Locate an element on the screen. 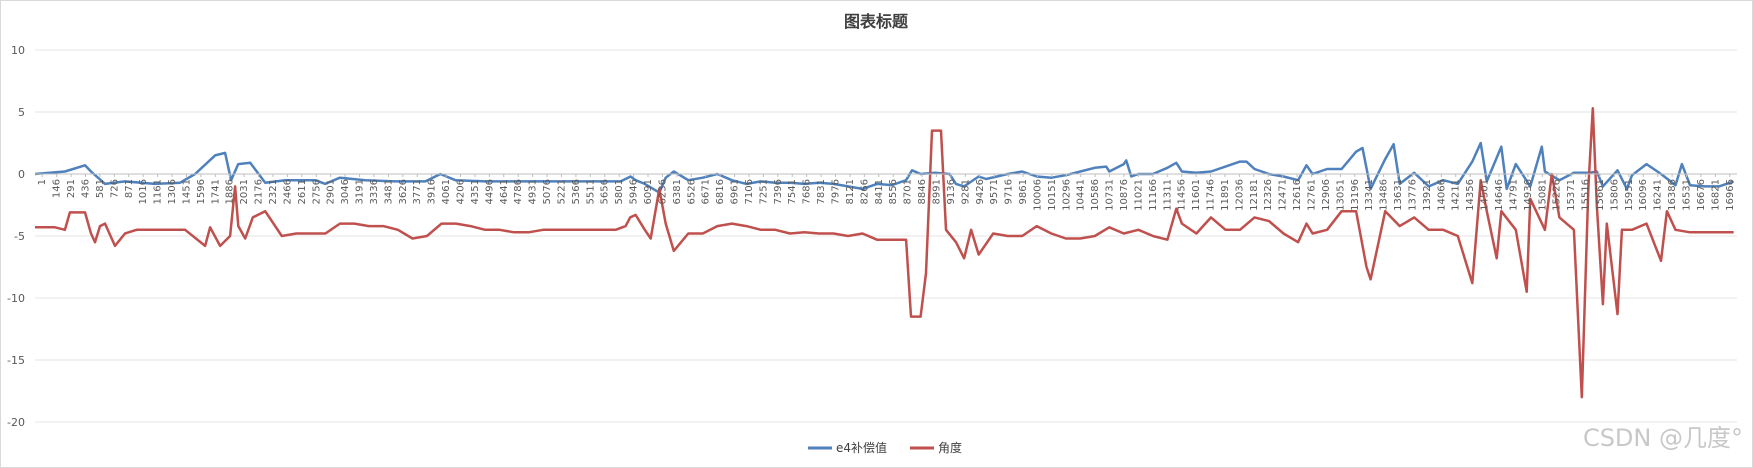 The image size is (1753, 468). x-tick-label: 15516 is located at coordinates (1586, 195).